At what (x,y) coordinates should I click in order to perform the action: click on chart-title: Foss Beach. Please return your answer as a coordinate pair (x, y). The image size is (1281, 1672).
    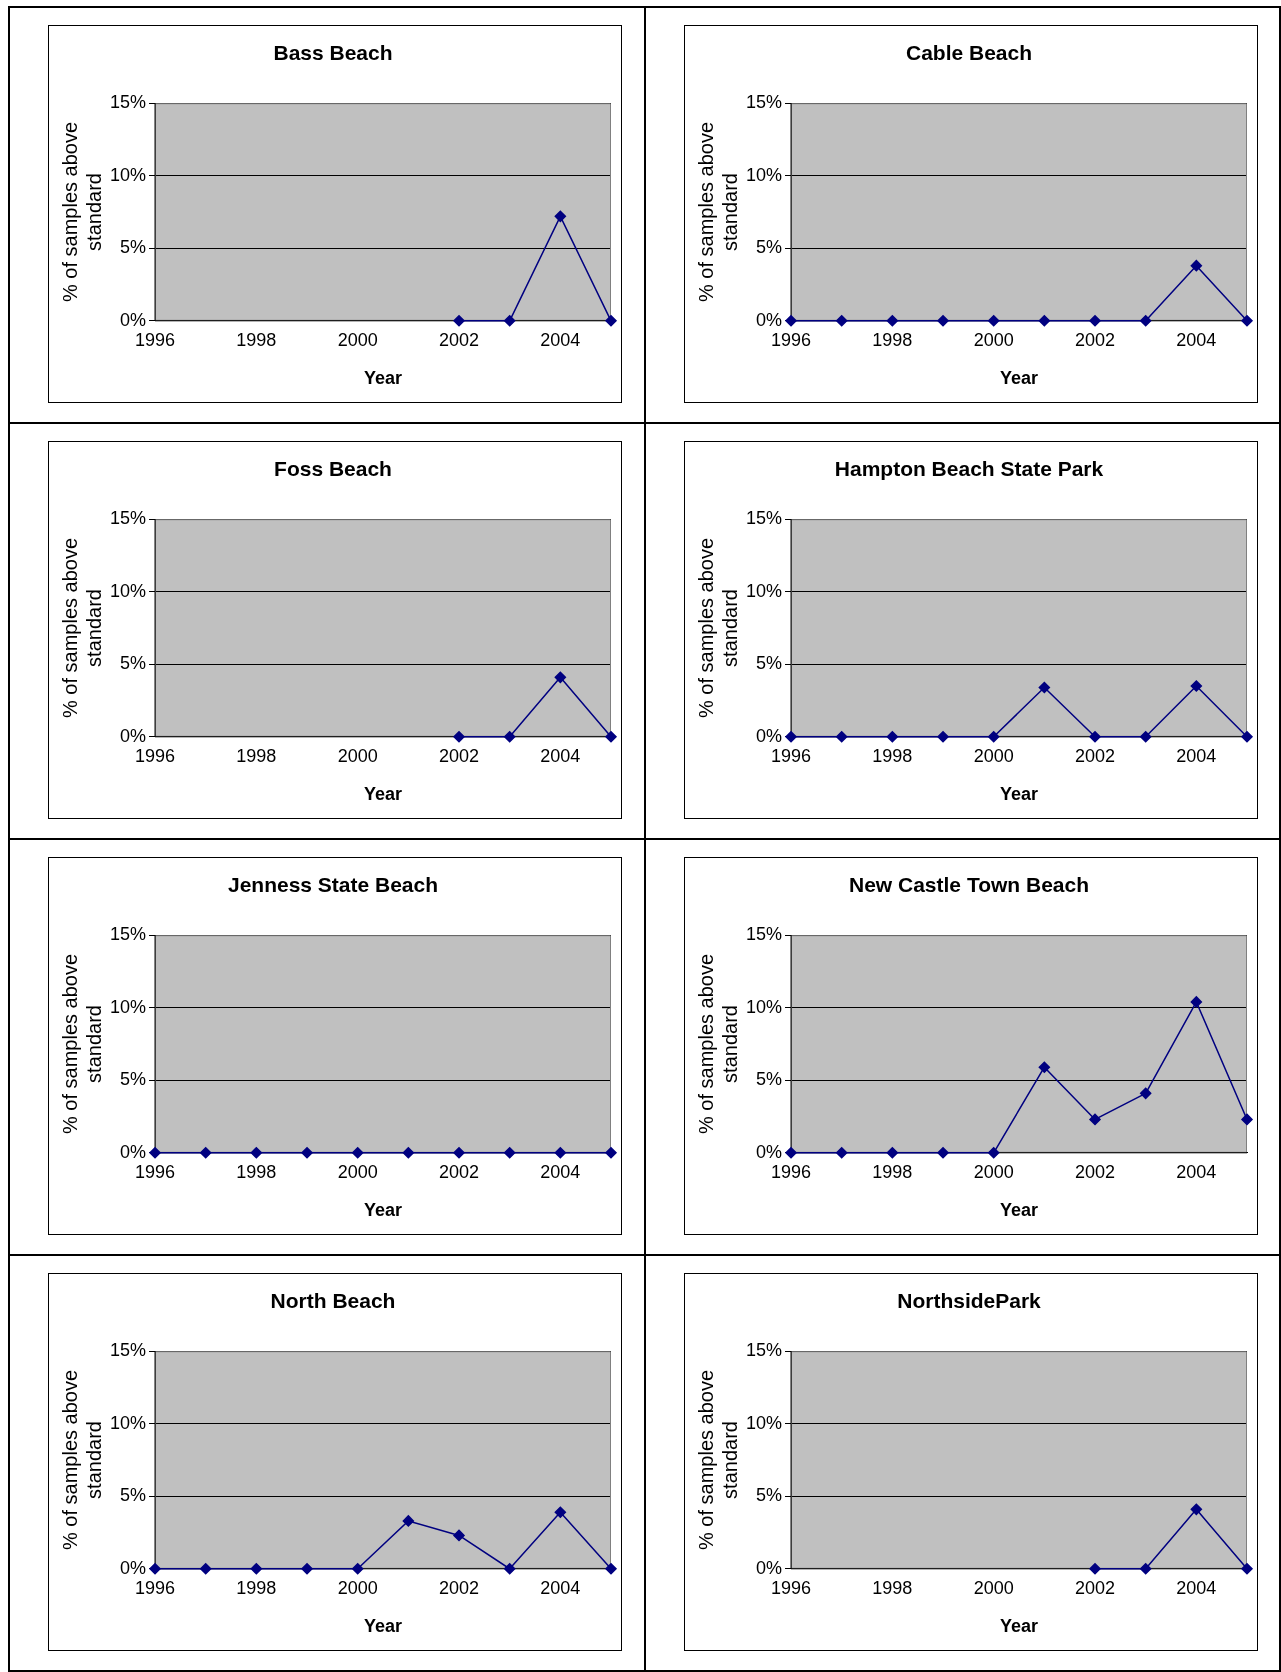
    Looking at the image, I should click on (333, 469).